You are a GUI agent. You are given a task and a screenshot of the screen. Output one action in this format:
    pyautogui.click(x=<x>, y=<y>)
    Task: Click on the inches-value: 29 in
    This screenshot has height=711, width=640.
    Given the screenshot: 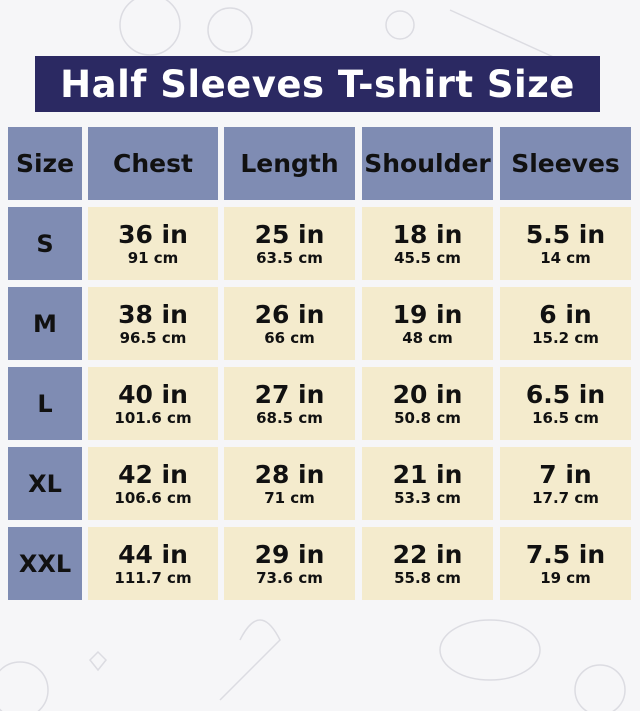 What is the action you would take?
    pyautogui.click(x=289, y=554)
    